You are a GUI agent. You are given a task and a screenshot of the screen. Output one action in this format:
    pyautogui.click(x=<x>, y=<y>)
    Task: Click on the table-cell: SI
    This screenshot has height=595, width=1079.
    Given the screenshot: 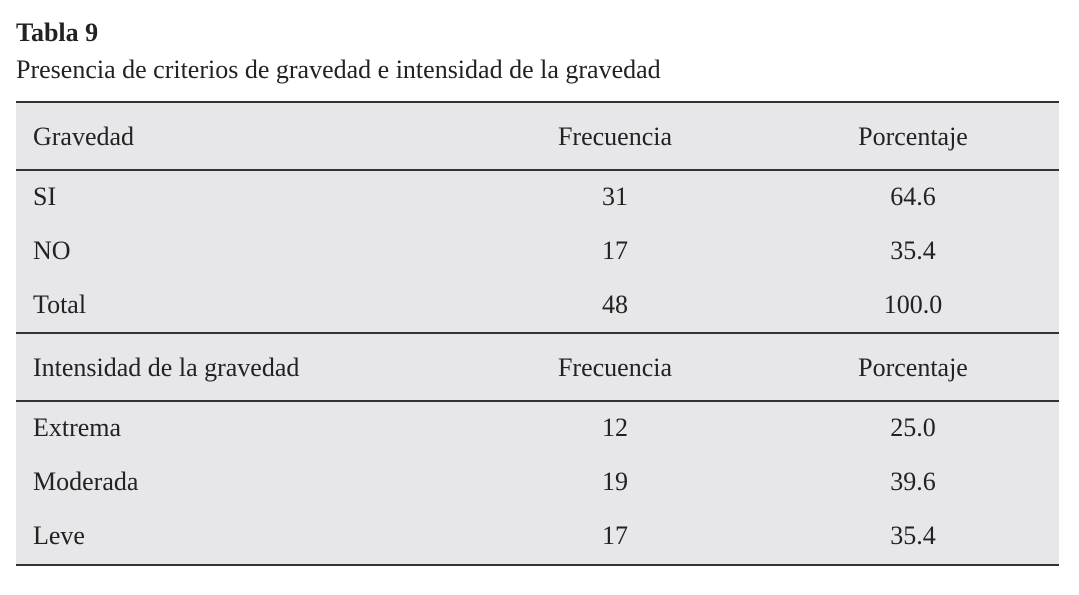 What is the action you would take?
    pyautogui.click(x=45, y=196)
    